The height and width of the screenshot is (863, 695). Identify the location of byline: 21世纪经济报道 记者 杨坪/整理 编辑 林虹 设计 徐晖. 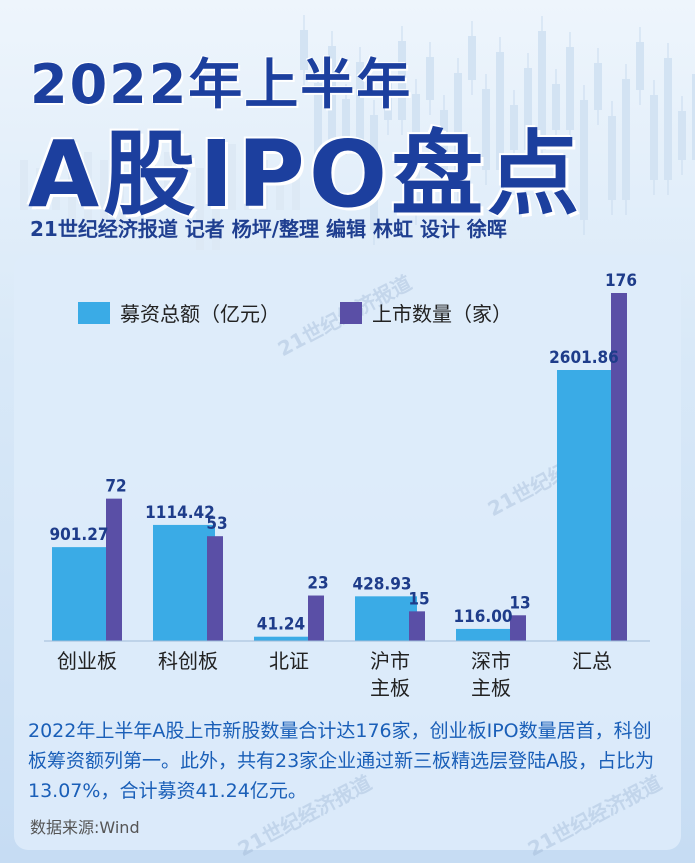
(268, 229).